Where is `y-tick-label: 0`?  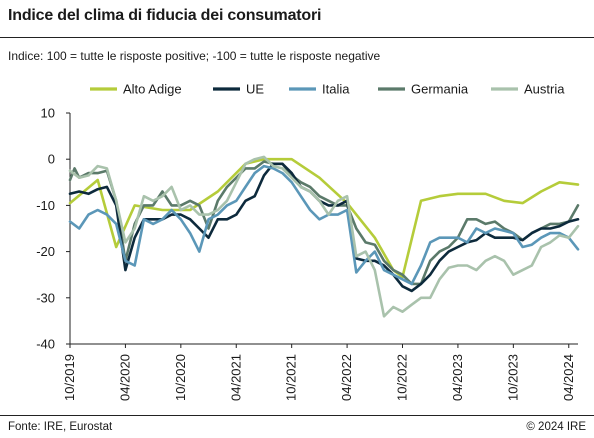
y-tick-label: 0 is located at coordinates (51, 159).